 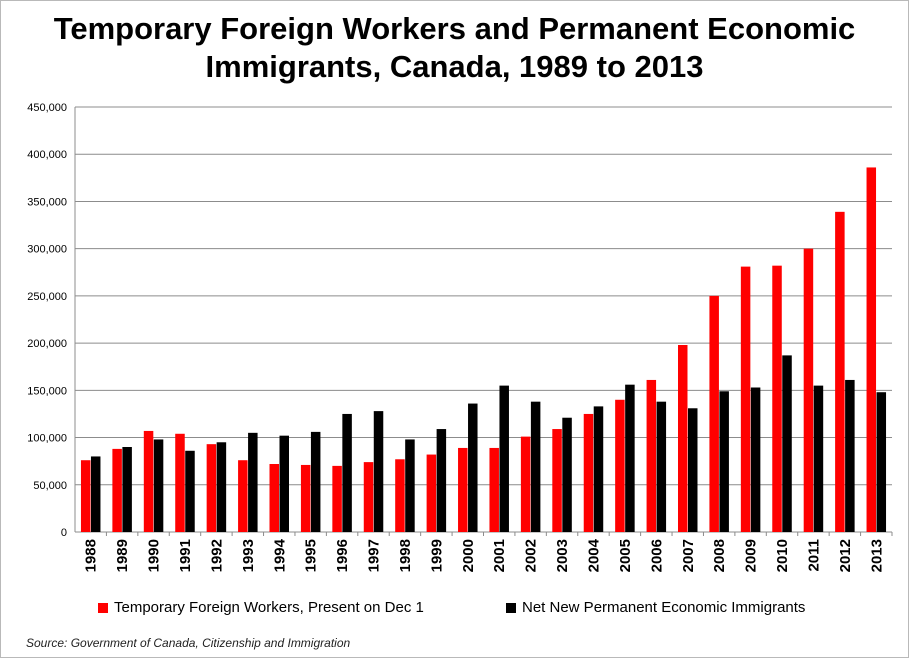 What do you see at coordinates (656, 555) in the screenshot?
I see `x-tick-label: 2006` at bounding box center [656, 555].